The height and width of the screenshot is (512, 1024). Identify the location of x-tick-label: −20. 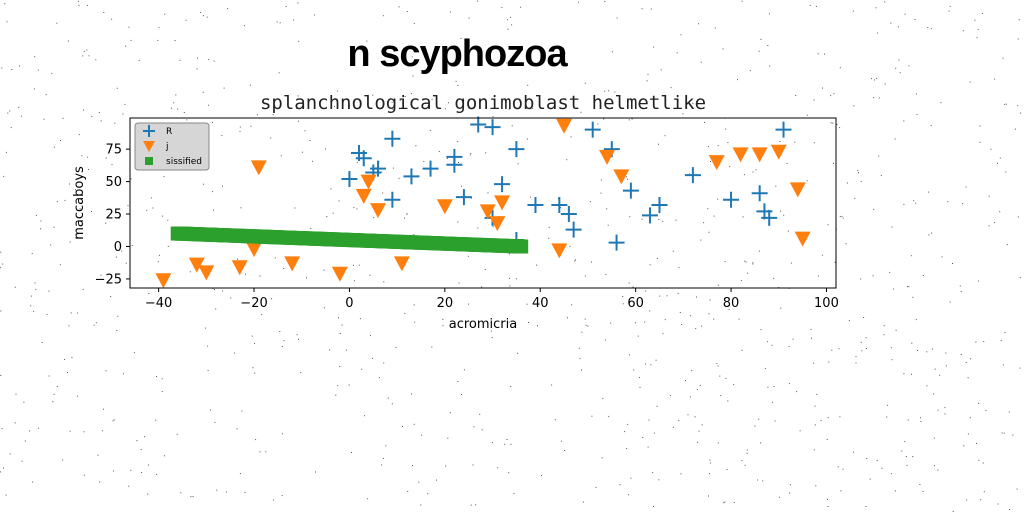
(253, 303).